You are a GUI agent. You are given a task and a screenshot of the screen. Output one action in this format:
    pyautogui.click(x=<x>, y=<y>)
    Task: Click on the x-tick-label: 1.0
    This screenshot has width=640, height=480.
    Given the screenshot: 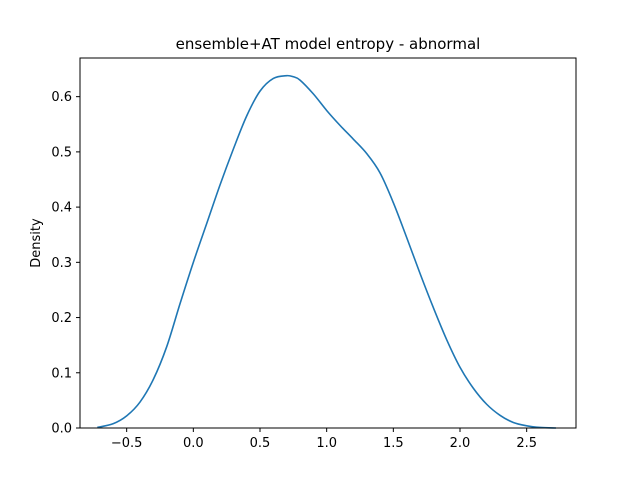 What is the action you would take?
    pyautogui.click(x=326, y=443)
    